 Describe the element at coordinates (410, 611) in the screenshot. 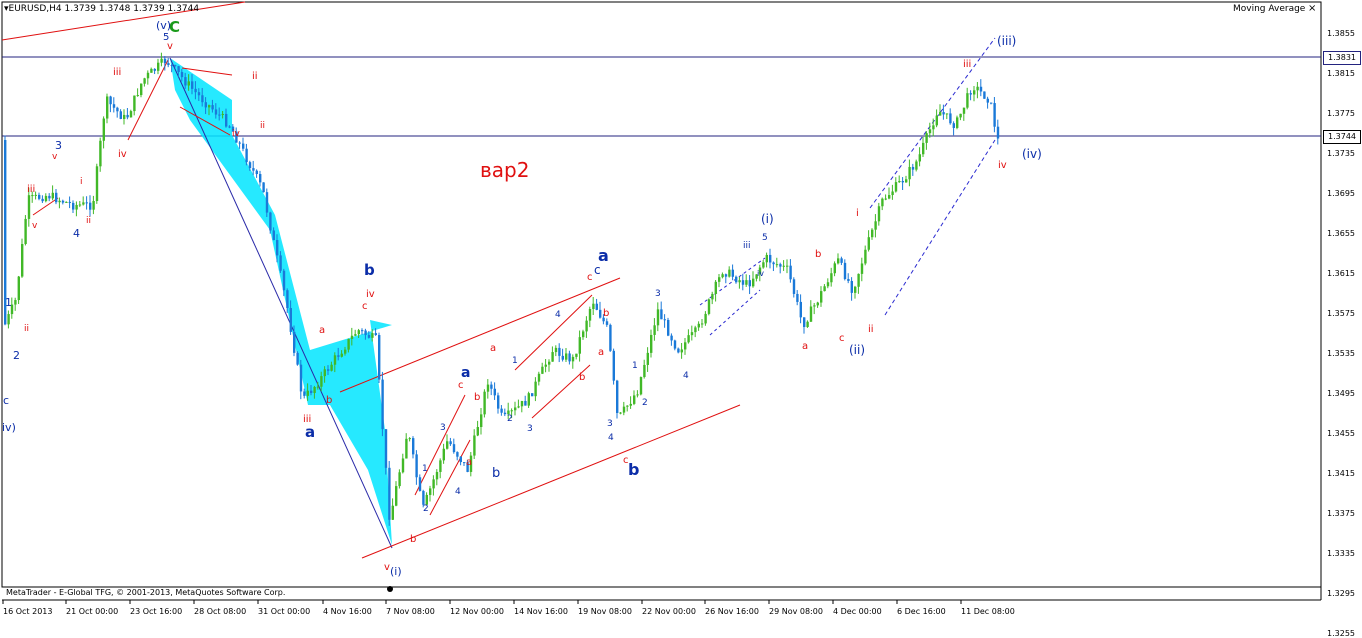

I see `time-label: 7 Nov 08:00` at that location.